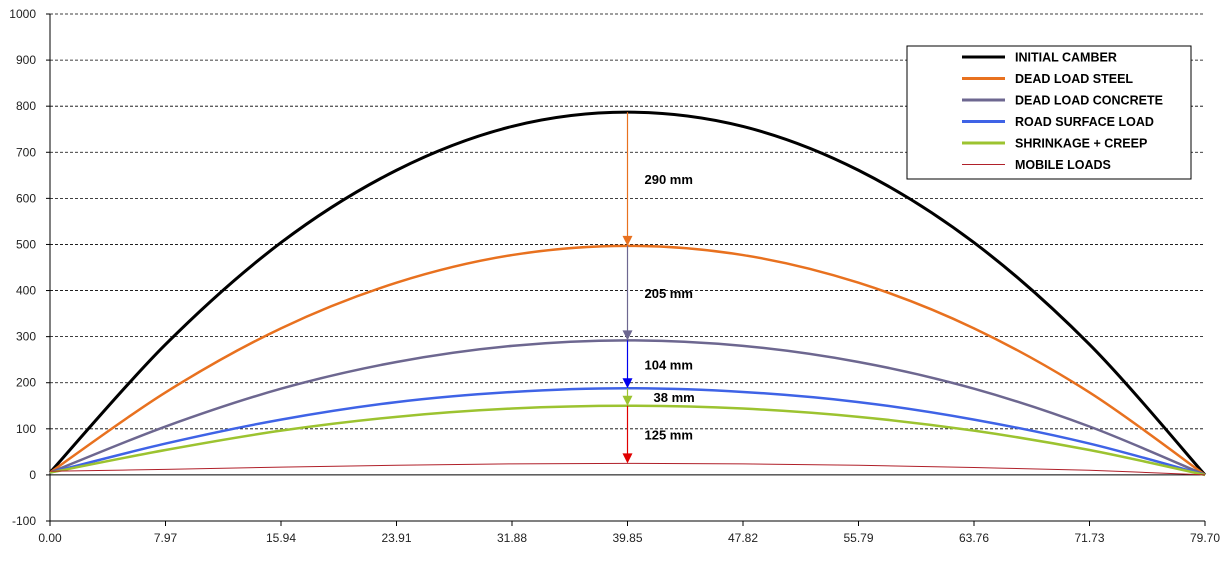 The height and width of the screenshot is (563, 1223). What do you see at coordinates (22, 14) in the screenshot?
I see `y-tick-label: 1000` at bounding box center [22, 14].